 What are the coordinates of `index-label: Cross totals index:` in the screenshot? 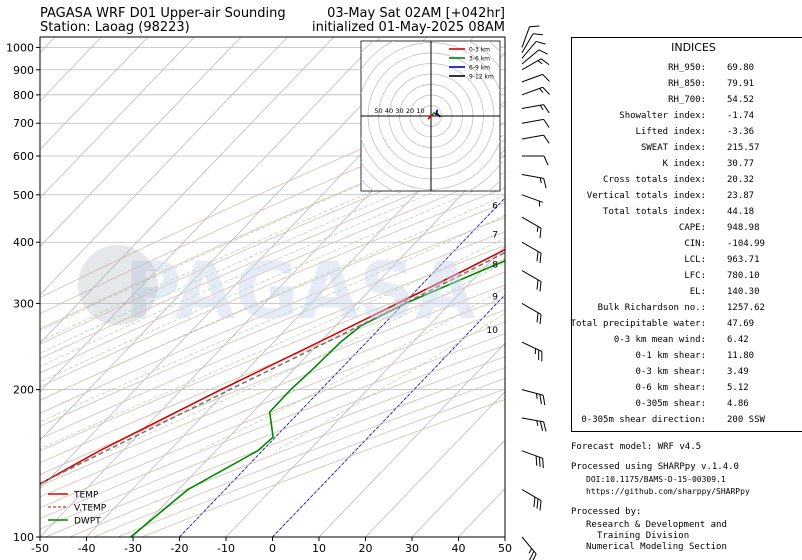 It's located at (654, 180).